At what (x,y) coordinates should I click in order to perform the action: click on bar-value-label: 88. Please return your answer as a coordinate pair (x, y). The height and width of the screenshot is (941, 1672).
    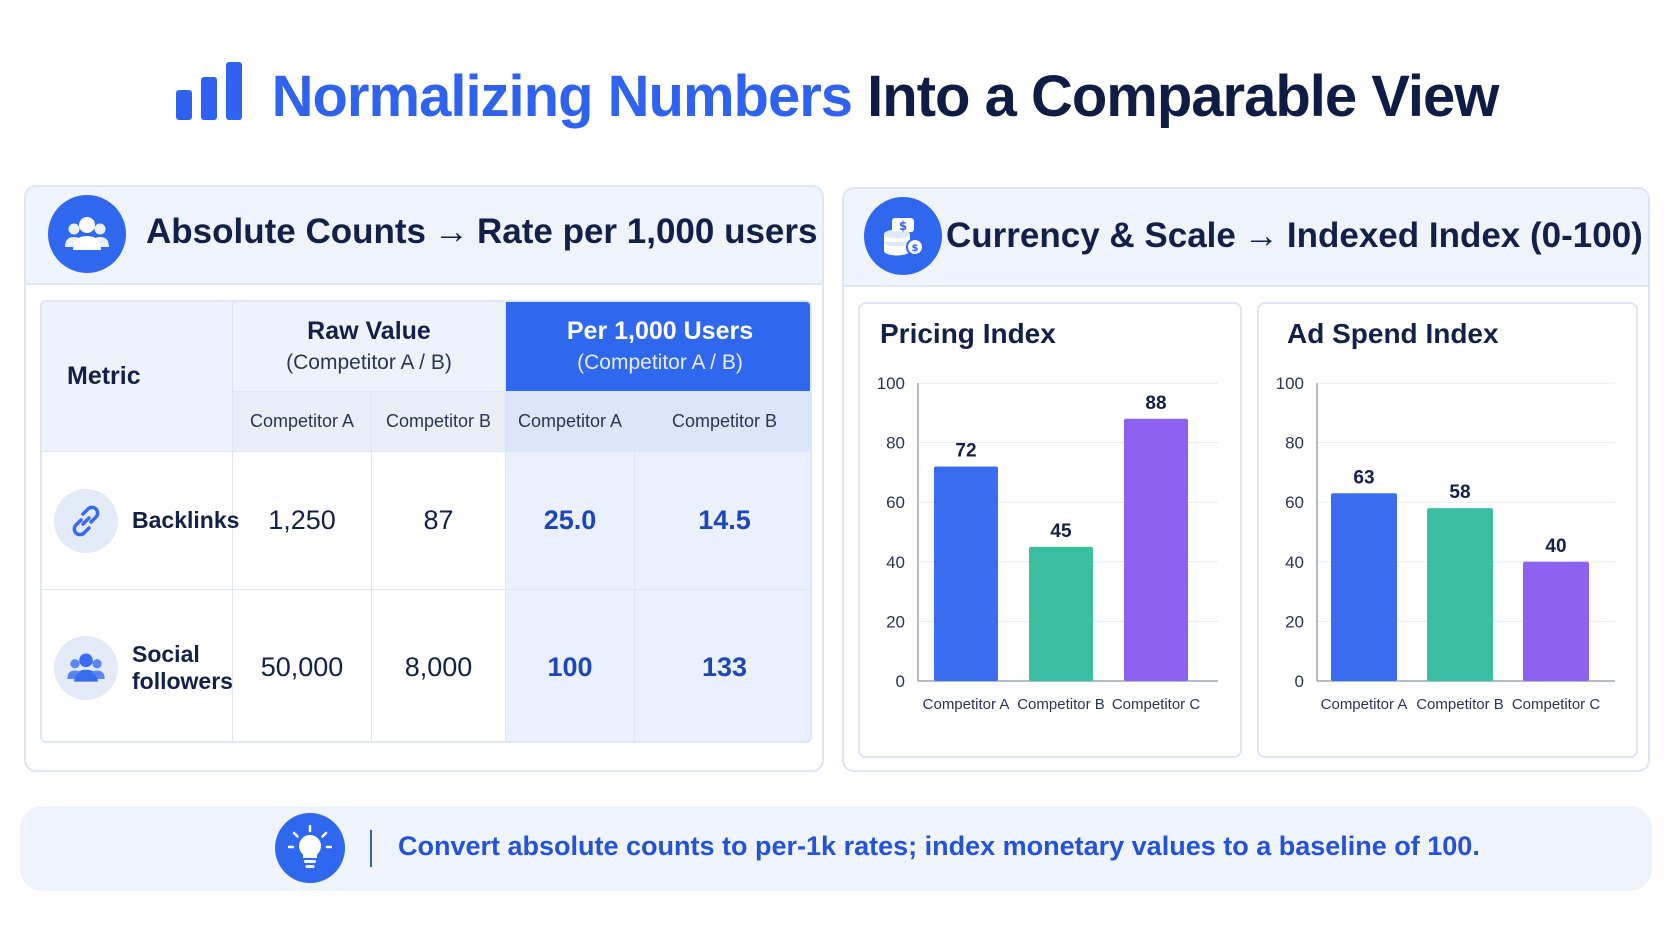
    Looking at the image, I should click on (1155, 403).